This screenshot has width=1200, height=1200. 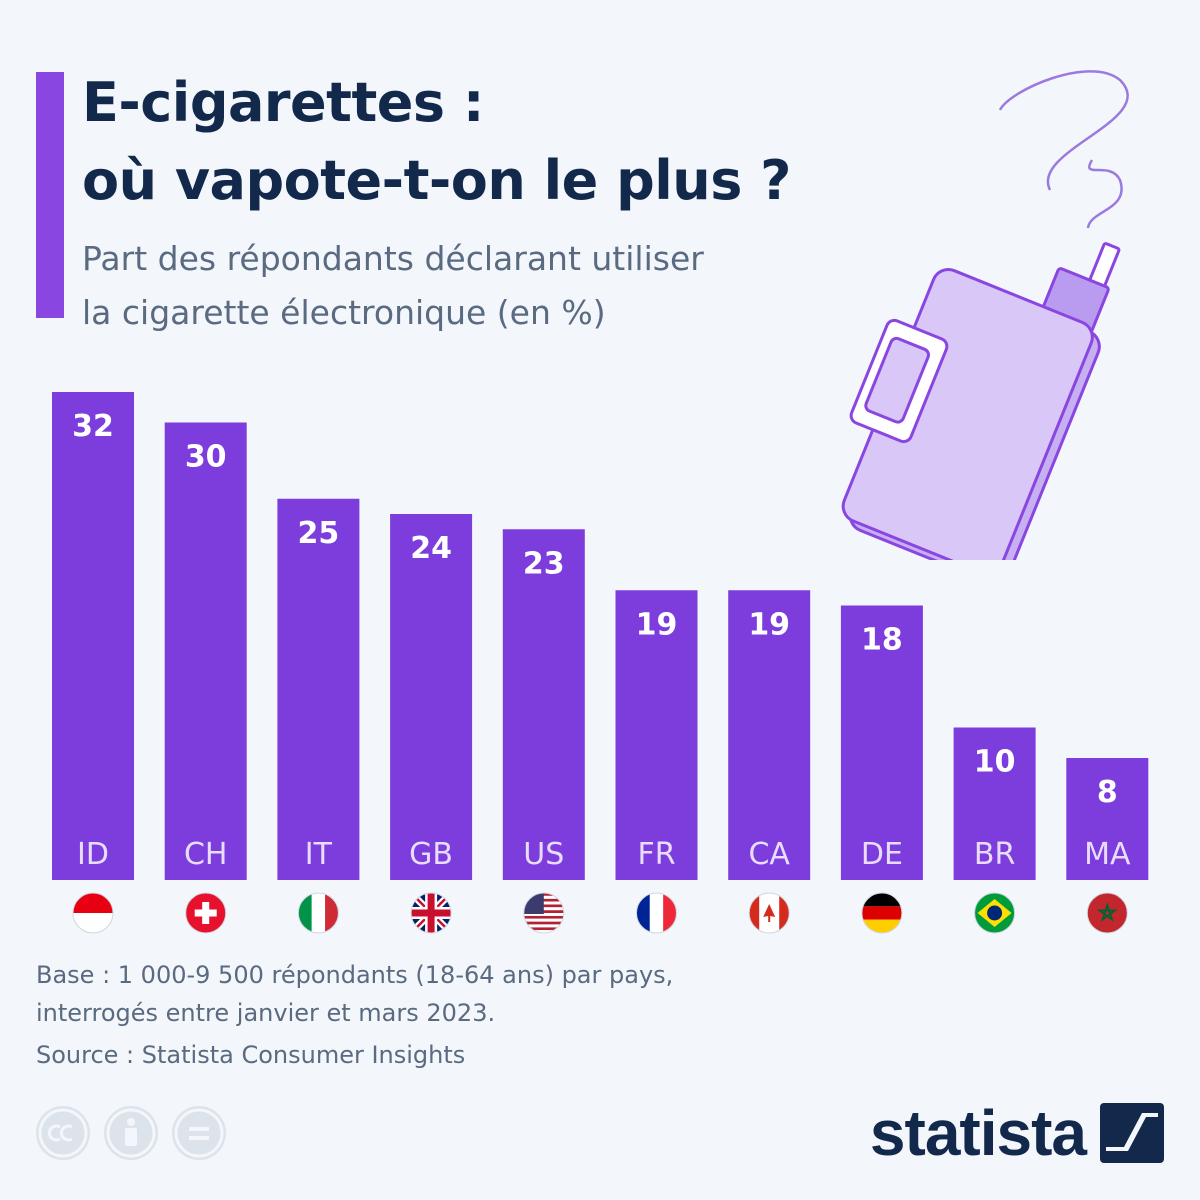 I want to click on italy-flag-icon, so click(x=318, y=913).